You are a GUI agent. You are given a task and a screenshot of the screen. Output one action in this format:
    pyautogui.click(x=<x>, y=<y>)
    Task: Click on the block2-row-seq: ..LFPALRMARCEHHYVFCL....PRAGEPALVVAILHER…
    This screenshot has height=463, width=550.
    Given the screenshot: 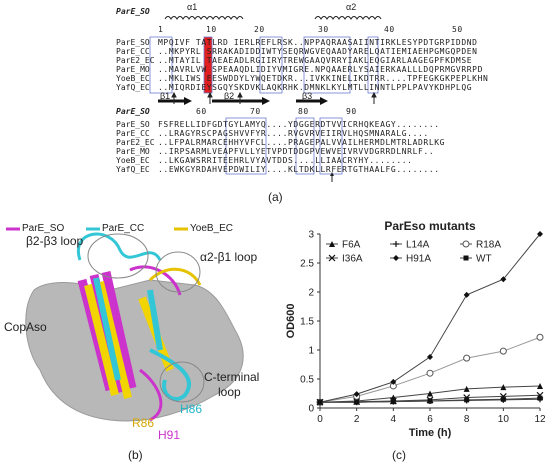 What is the action you would take?
    pyautogui.click(x=302, y=142)
    